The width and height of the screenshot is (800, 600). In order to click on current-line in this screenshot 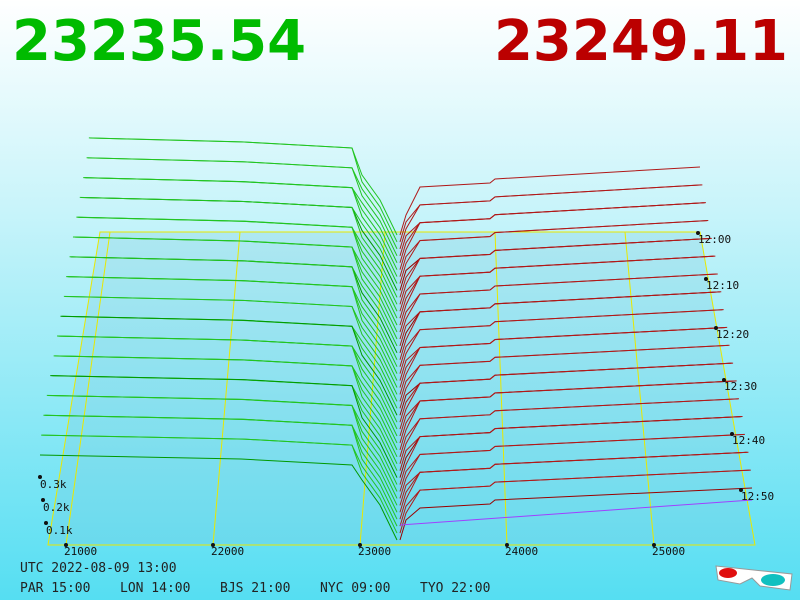, I will do `click(576, 512)`.